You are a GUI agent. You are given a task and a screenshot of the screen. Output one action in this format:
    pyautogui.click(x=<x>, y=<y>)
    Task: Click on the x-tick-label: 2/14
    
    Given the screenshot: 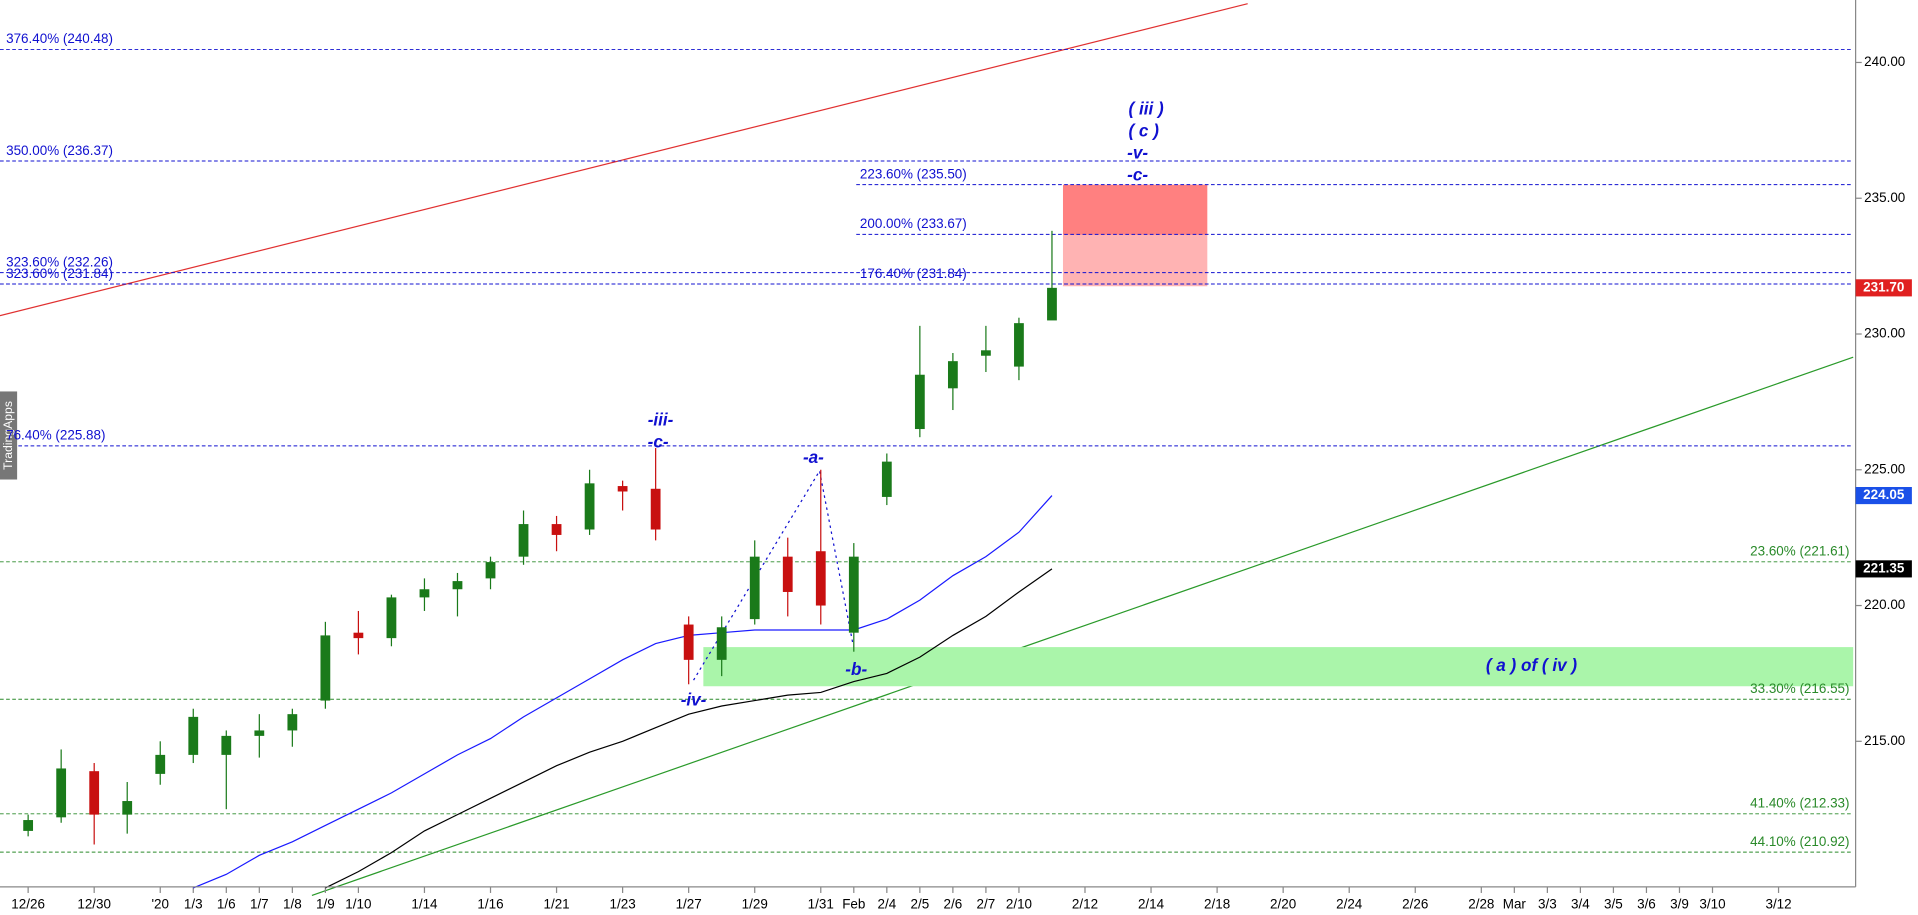 What is the action you would take?
    pyautogui.click(x=1151, y=904)
    